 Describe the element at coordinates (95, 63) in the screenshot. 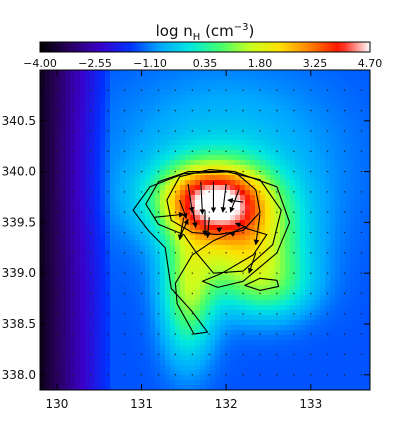

I see `colorbar-tick-label: −2.55` at that location.